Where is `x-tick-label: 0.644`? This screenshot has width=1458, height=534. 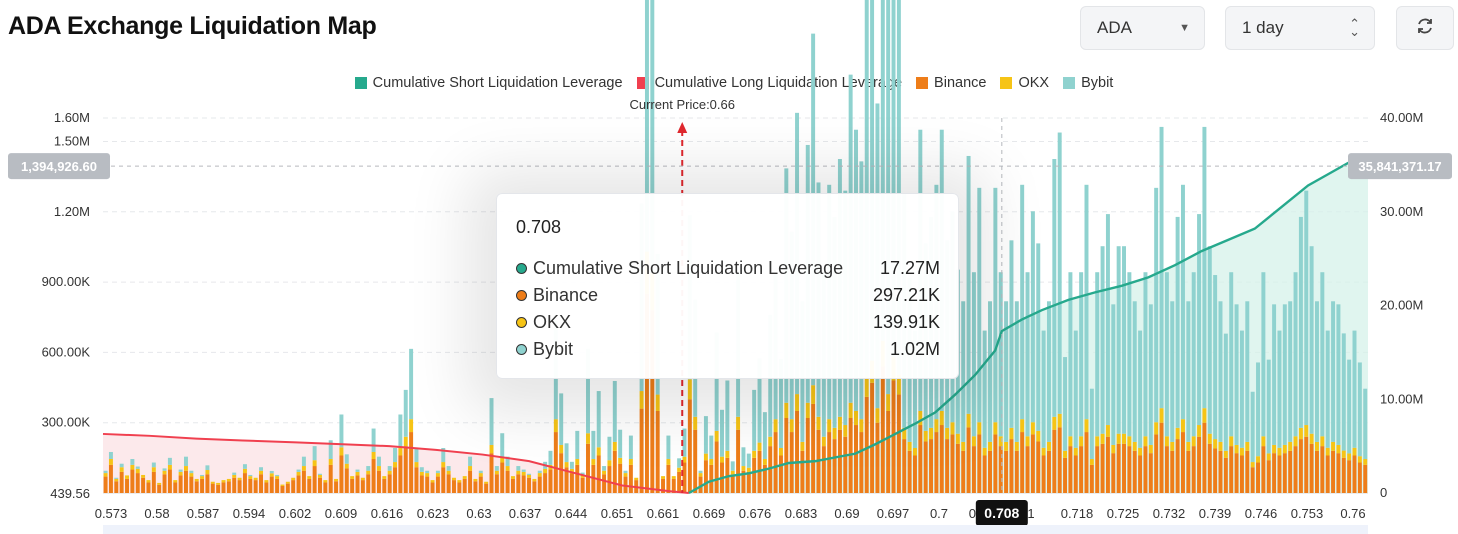 x-tick-label: 0.644 is located at coordinates (571, 513).